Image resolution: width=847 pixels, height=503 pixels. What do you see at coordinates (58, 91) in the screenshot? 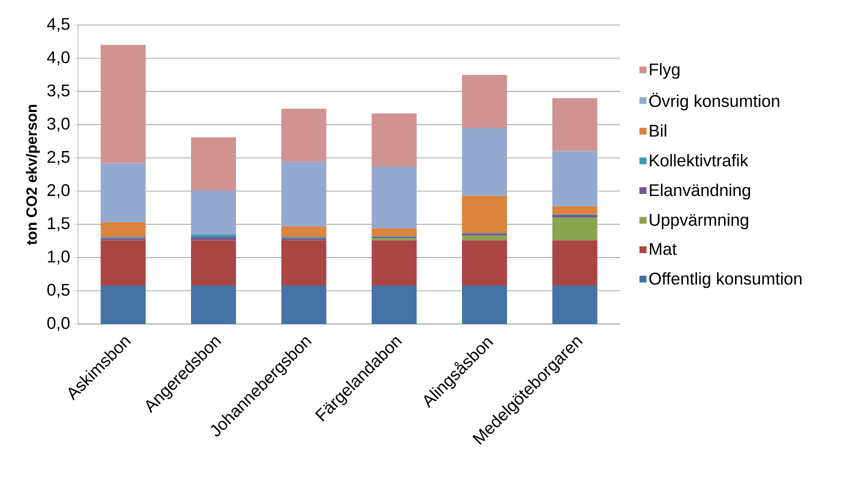
I see `y-tick-label: 3,5` at bounding box center [58, 91].